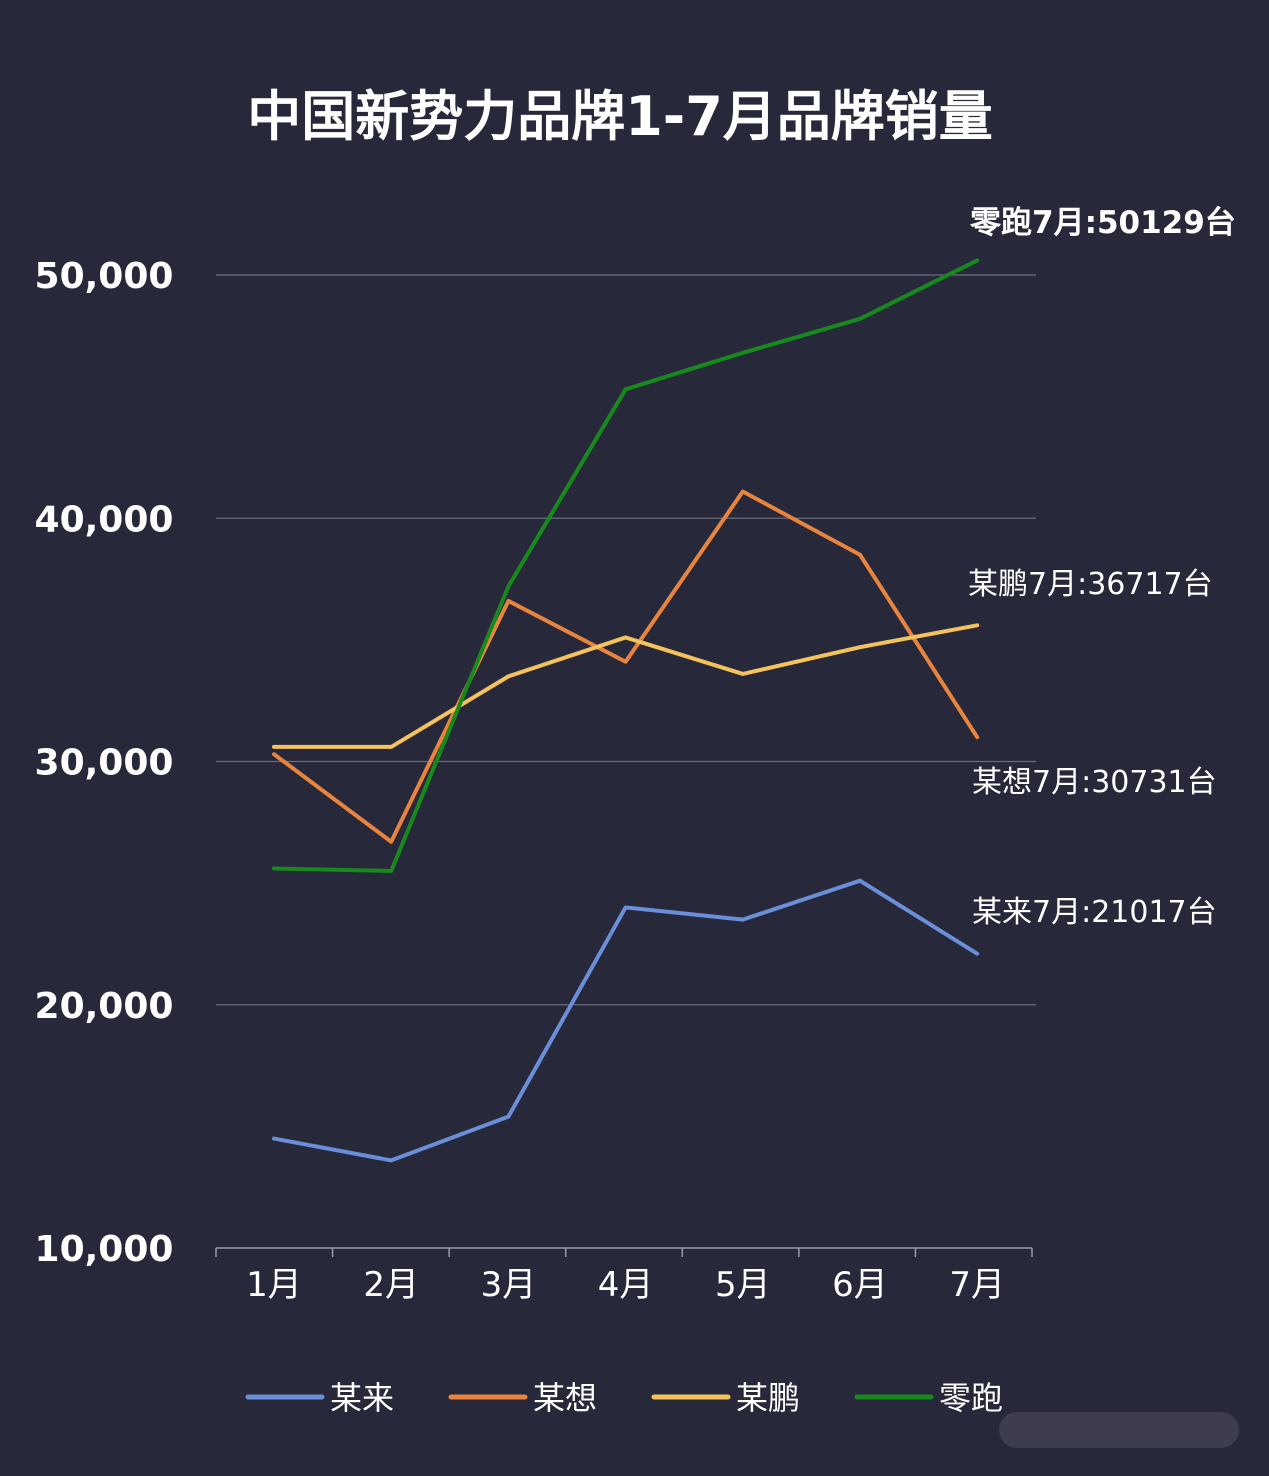  What do you see at coordinates (274, 1285) in the screenshot?
I see `x-tick-label: 1月` at bounding box center [274, 1285].